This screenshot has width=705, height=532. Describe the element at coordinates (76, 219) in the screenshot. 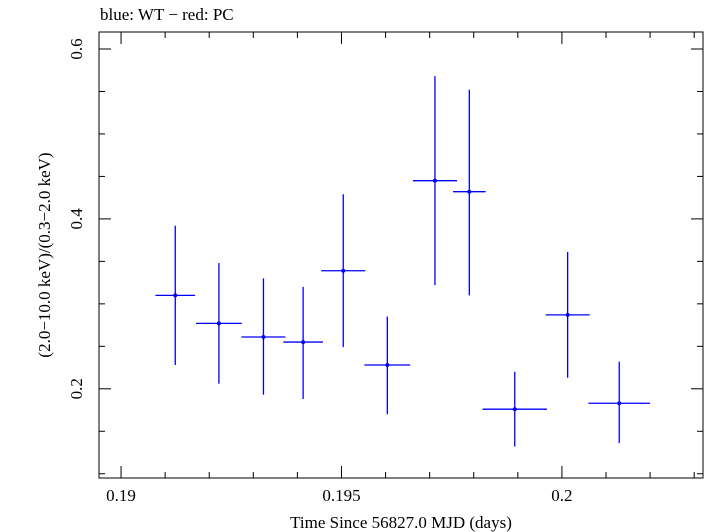

I see `y-tick-label: 0.4` at that location.